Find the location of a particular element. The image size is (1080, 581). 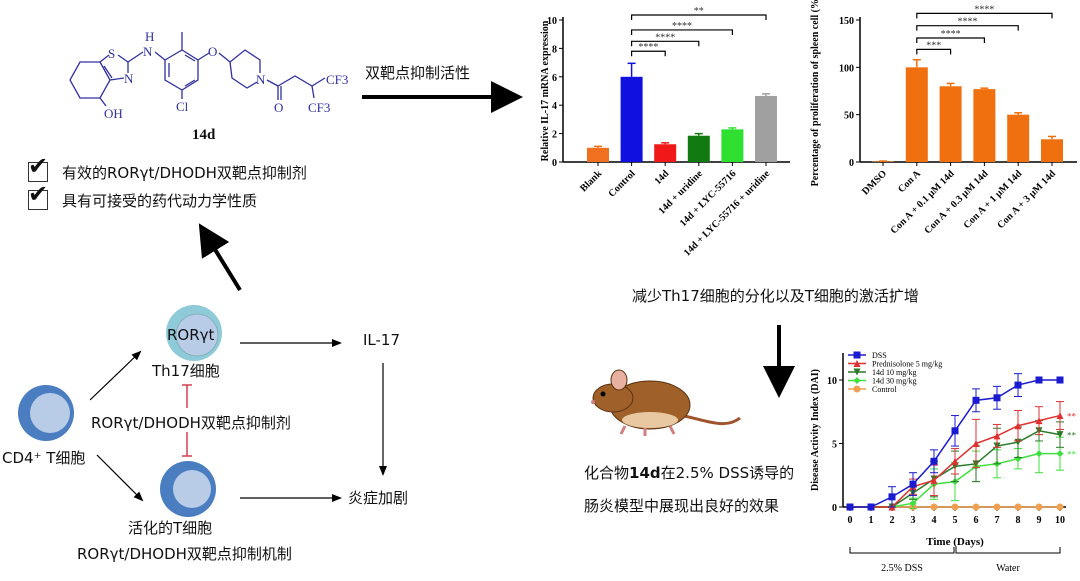

inflammation-label: 炎症加剧 is located at coordinates (378, 498).